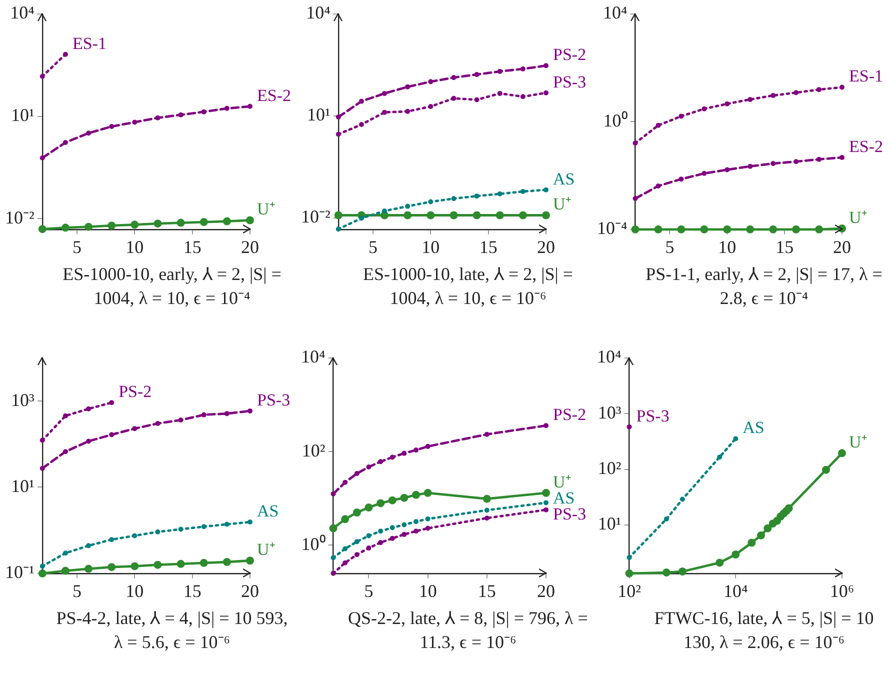 Image resolution: width=889 pixels, height=688 pixels. I want to click on series-label: ES-2, so click(866, 146).